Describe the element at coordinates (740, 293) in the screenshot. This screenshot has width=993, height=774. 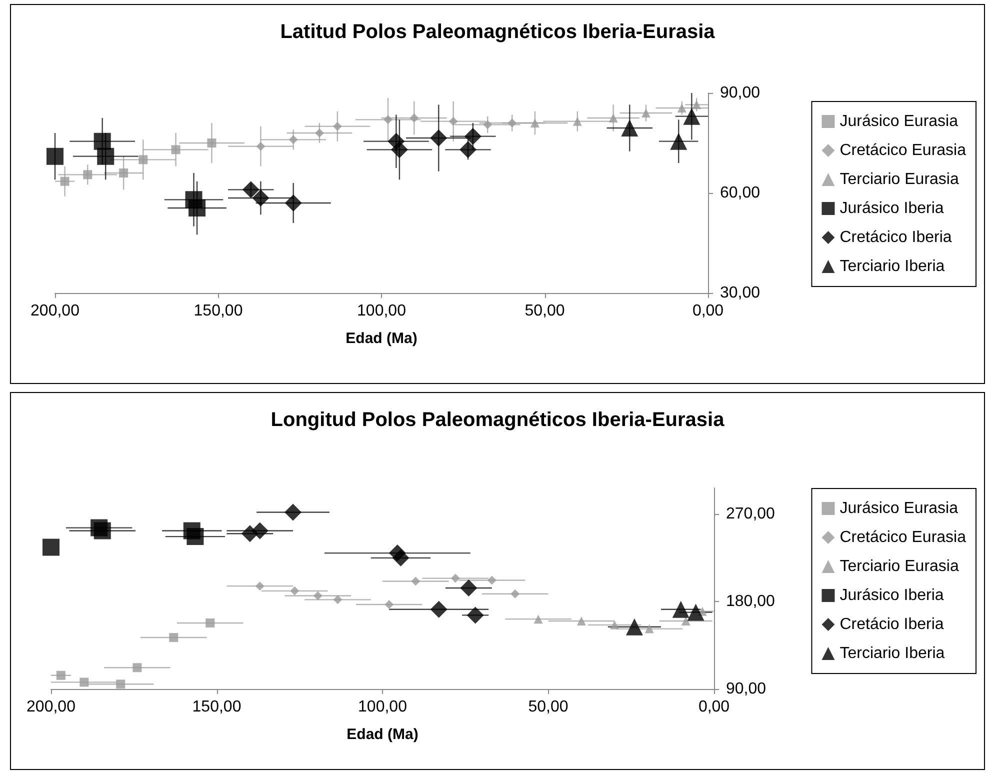
I see `y-tick-label: 30,00` at that location.